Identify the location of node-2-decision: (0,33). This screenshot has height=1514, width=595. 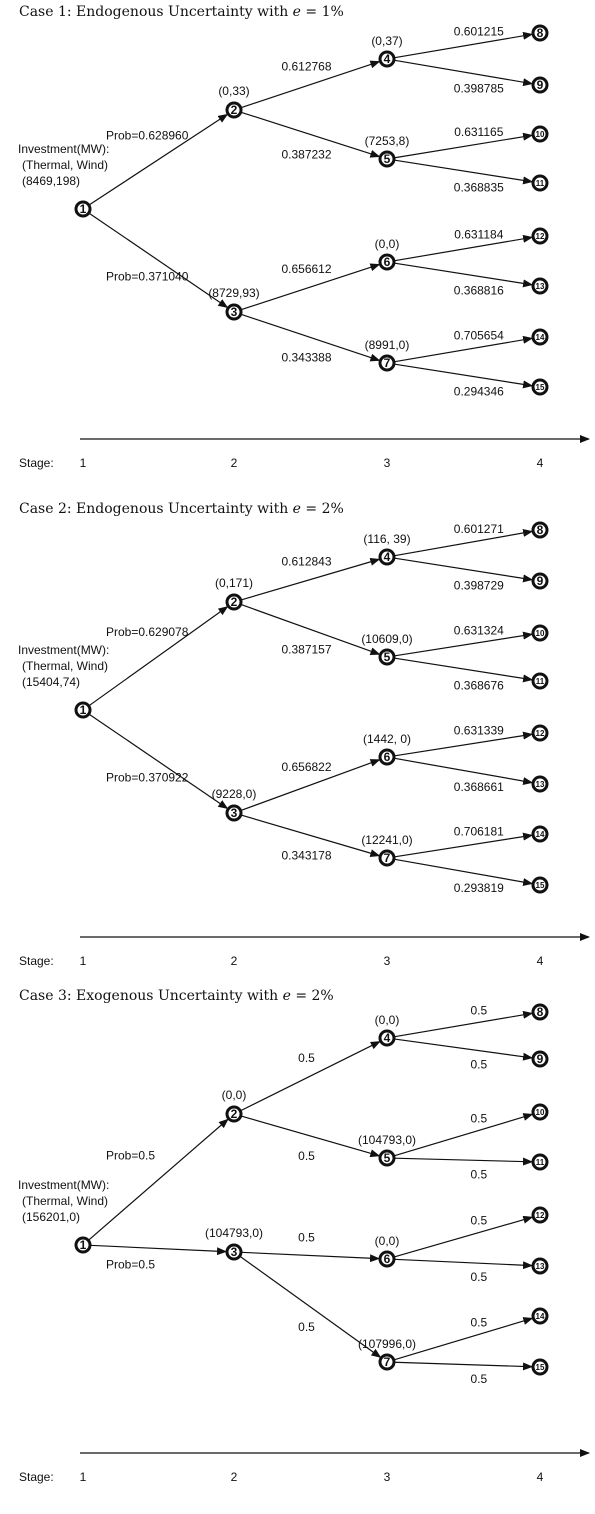
(233, 91).